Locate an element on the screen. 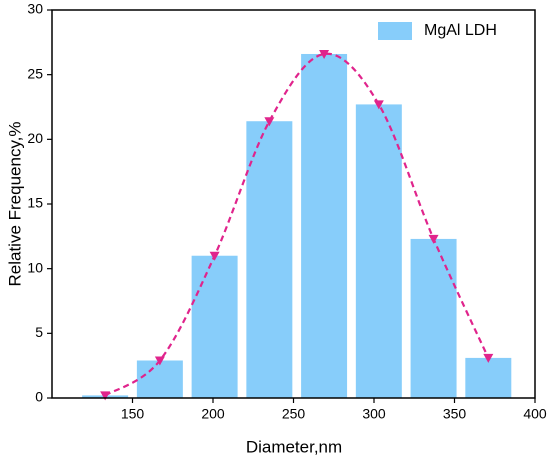 This screenshot has height=466, width=550. legend-swatch is located at coordinates (395, 31).